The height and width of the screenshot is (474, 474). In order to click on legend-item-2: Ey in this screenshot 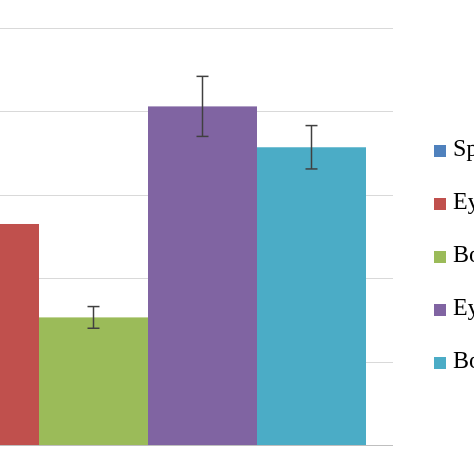, I will do `click(453, 213)`.